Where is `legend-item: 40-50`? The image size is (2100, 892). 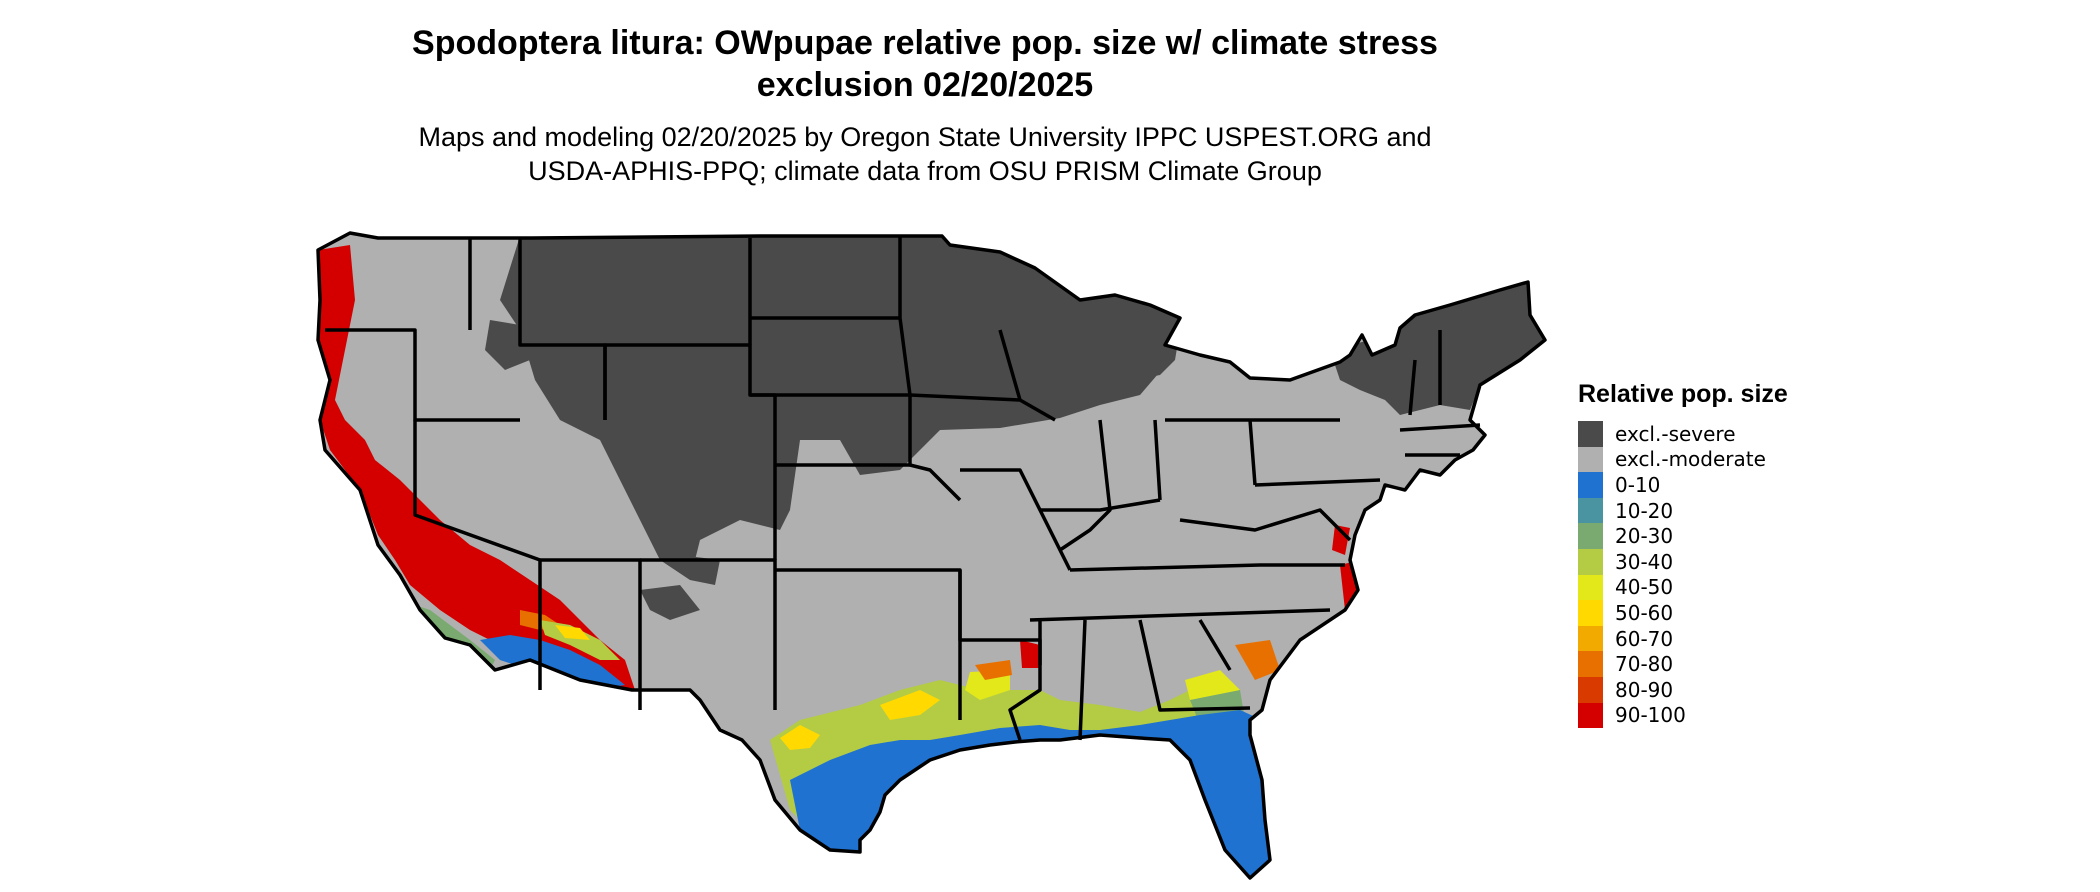
legend-item: 40-50 is located at coordinates (1683, 587).